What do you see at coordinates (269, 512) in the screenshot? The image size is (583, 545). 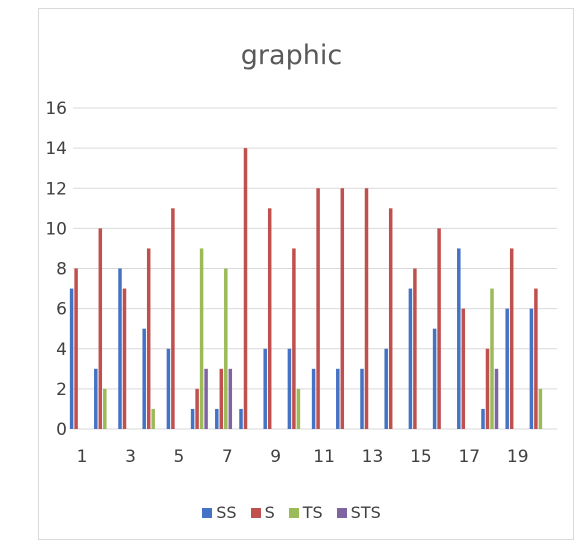 I see `legend-label: S` at bounding box center [269, 512].